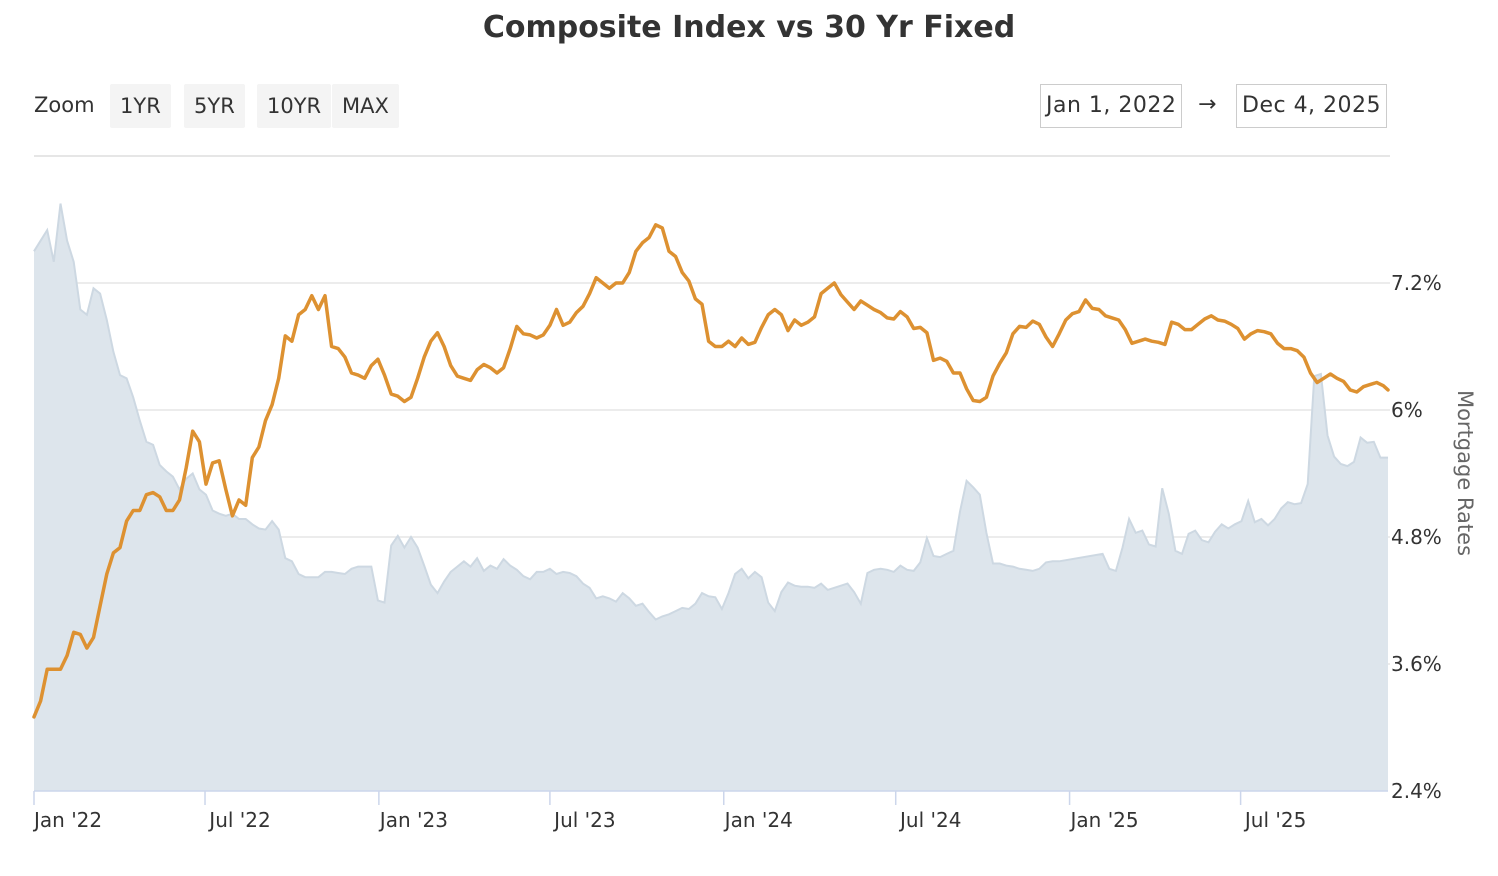  Describe the element at coordinates (238, 820) in the screenshot. I see `x-tick-label: Jul '22` at that location.